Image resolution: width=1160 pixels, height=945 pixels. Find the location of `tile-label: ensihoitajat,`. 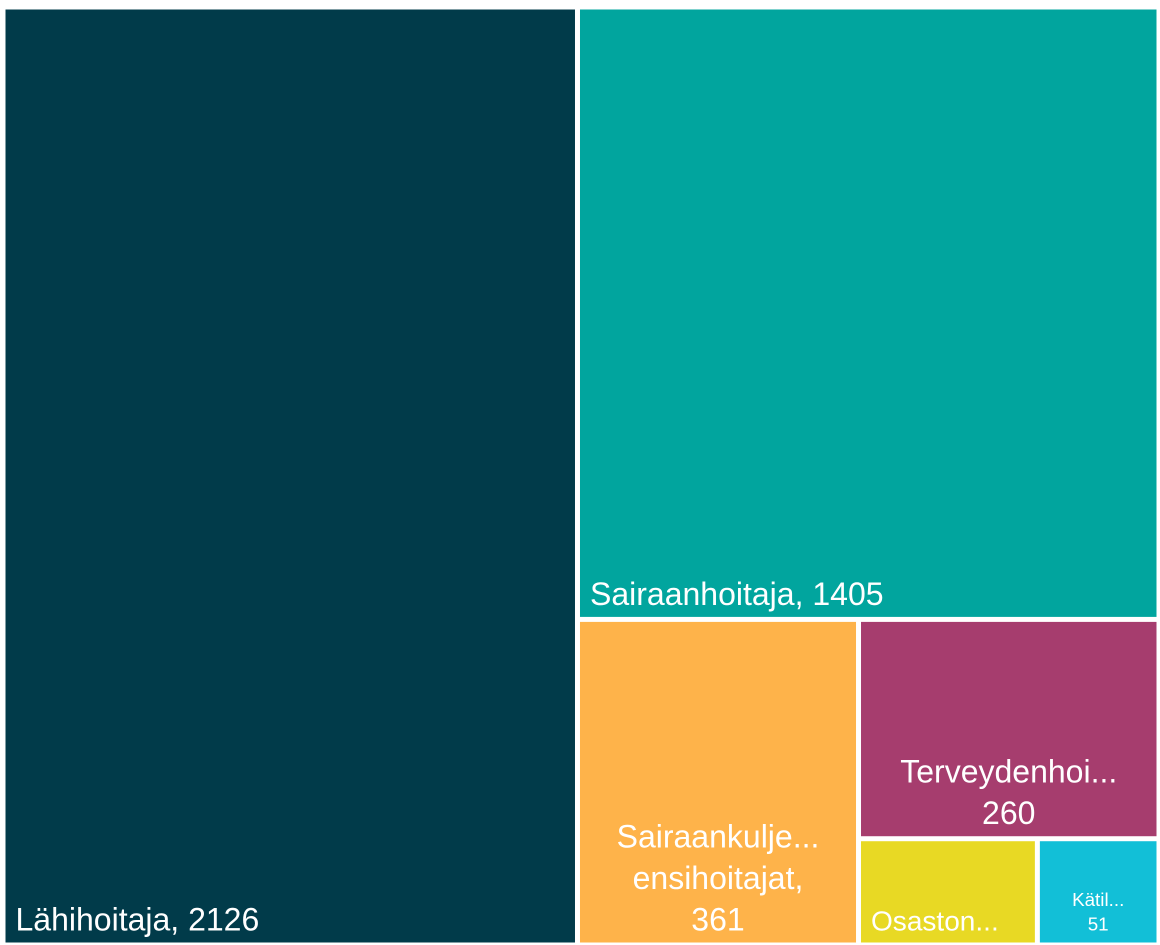

tile-label: ensihoitajat, is located at coordinates (718, 878).